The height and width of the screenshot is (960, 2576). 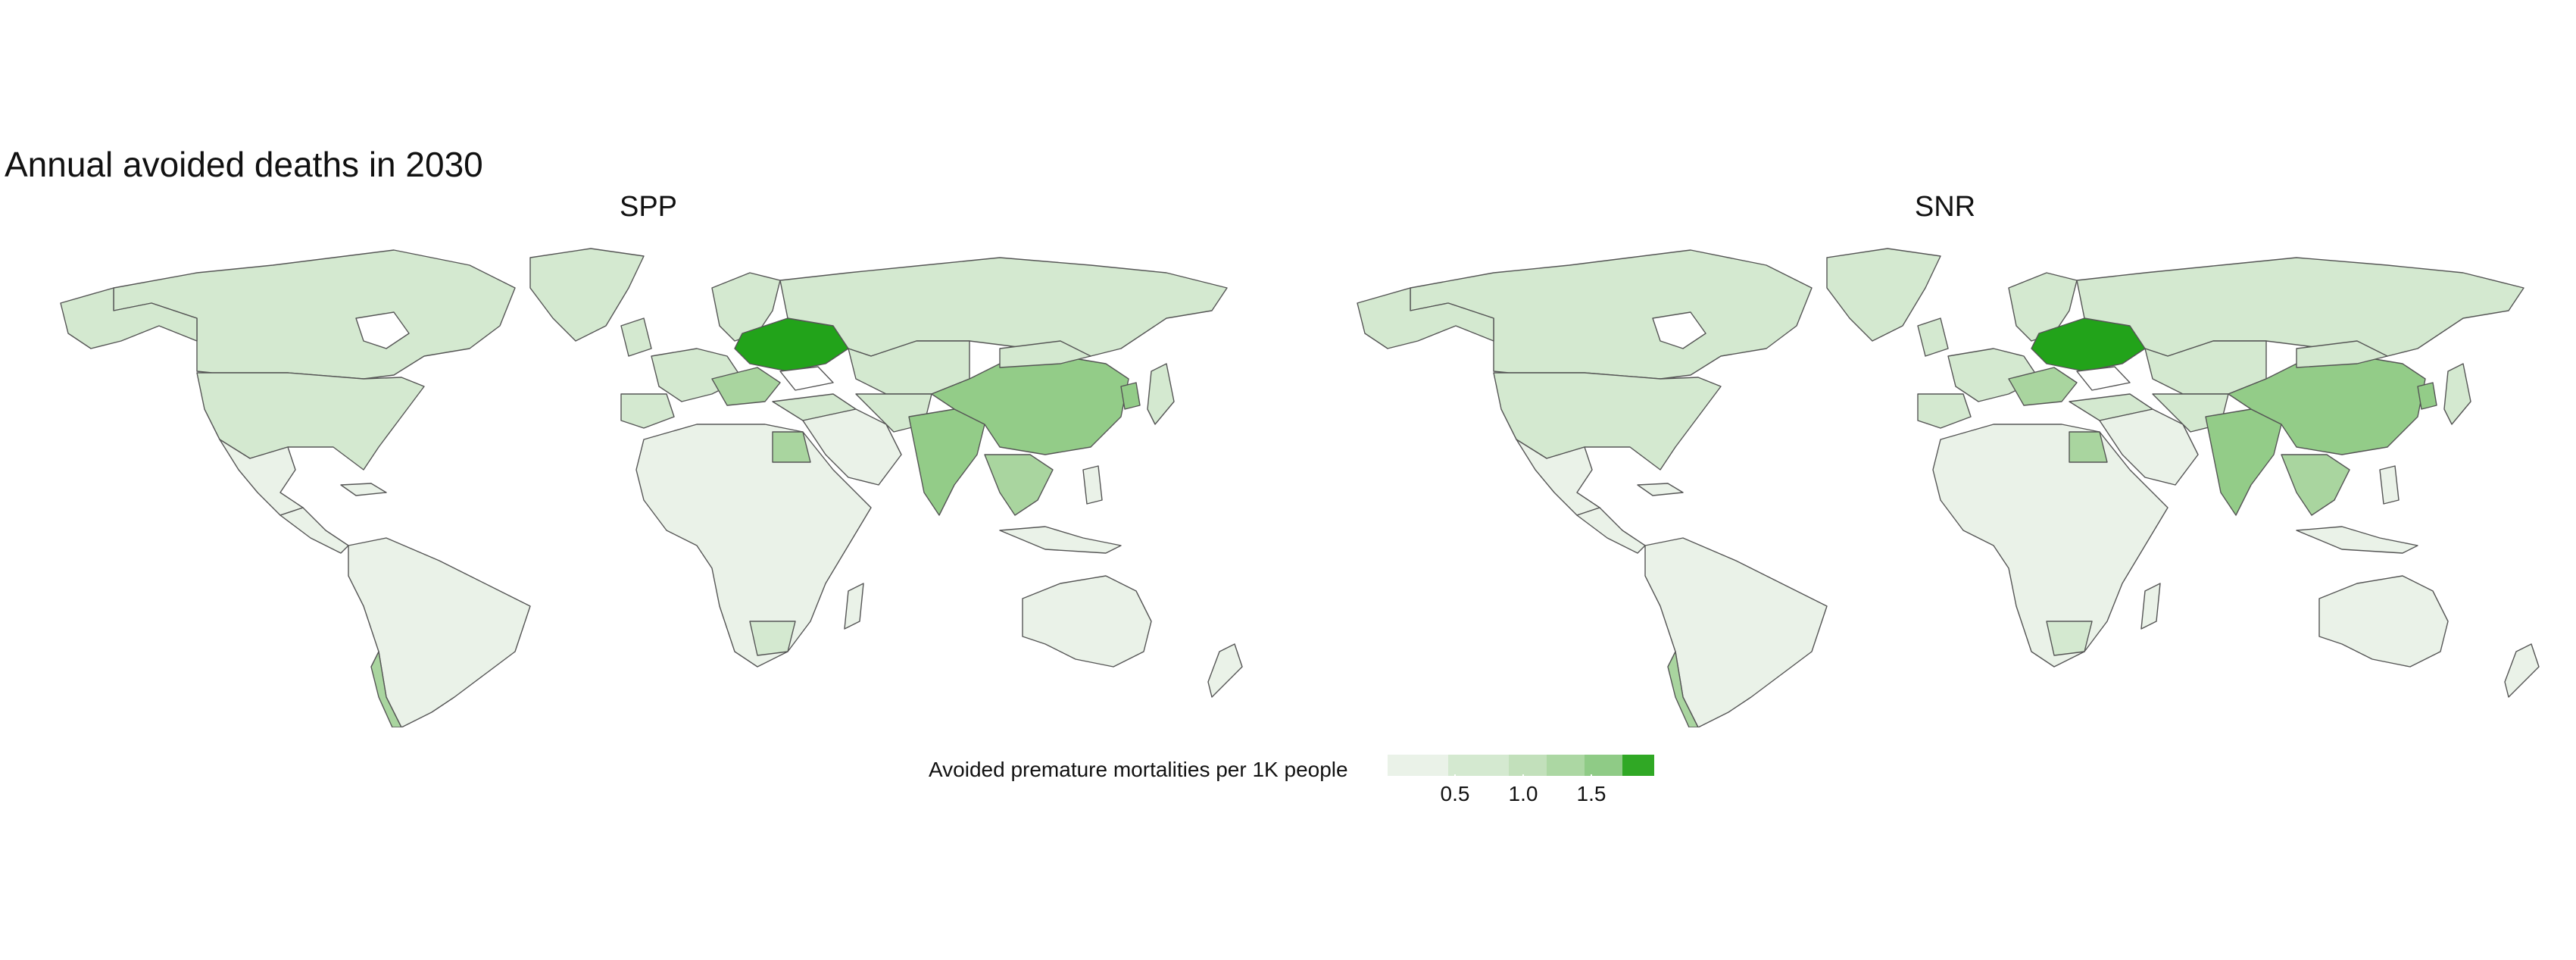 I want to click on figure-title: Annual avoided deaths in 2030, so click(x=244, y=164).